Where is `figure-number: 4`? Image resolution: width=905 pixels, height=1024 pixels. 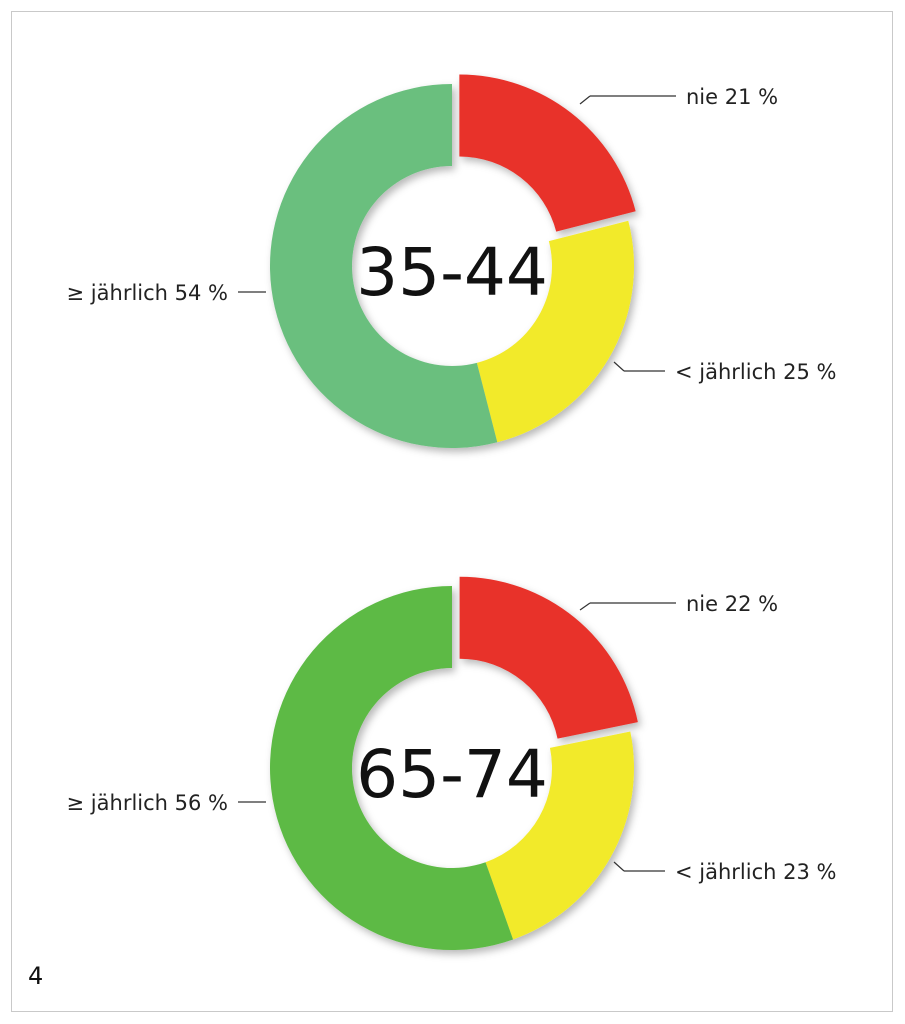
figure-number: 4 is located at coordinates (36, 976).